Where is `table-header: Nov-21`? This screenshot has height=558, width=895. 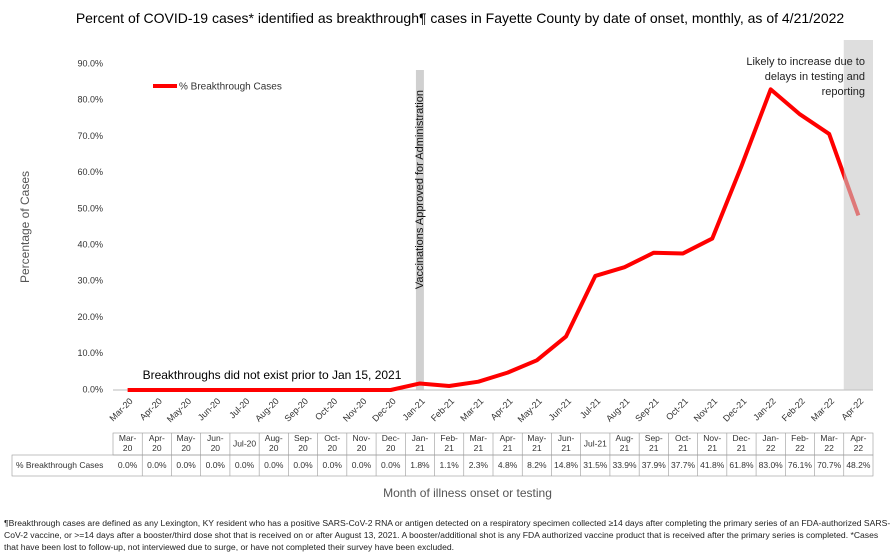
table-header: Nov-21 is located at coordinates (712, 443).